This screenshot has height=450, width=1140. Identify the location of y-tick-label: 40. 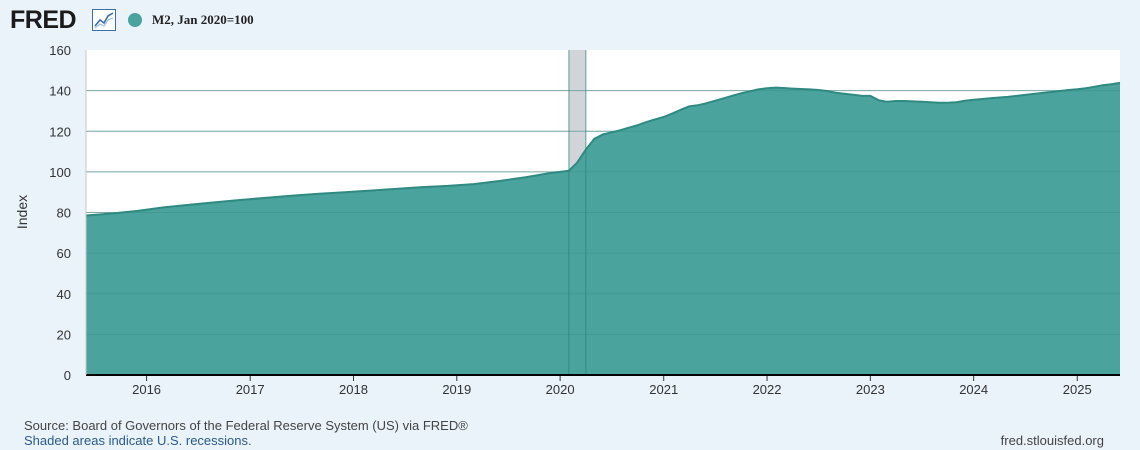
(64, 294).